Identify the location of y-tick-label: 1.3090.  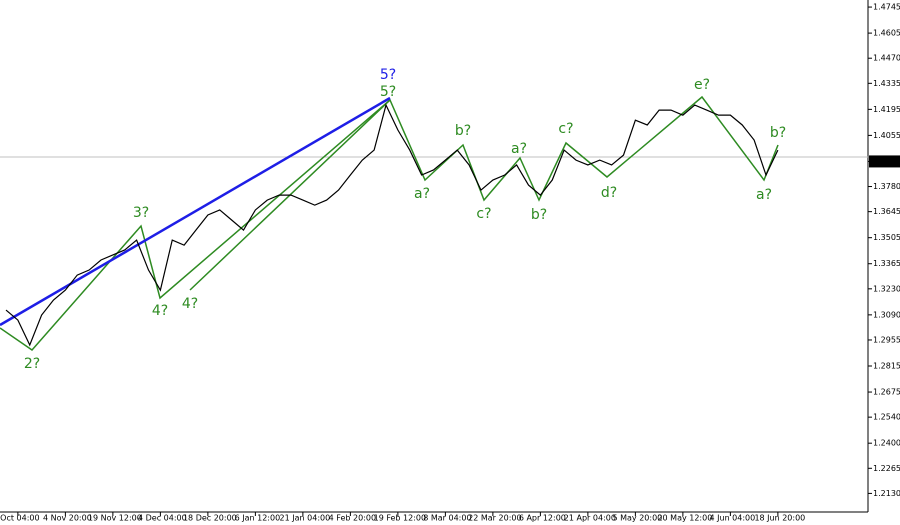
(886, 314).